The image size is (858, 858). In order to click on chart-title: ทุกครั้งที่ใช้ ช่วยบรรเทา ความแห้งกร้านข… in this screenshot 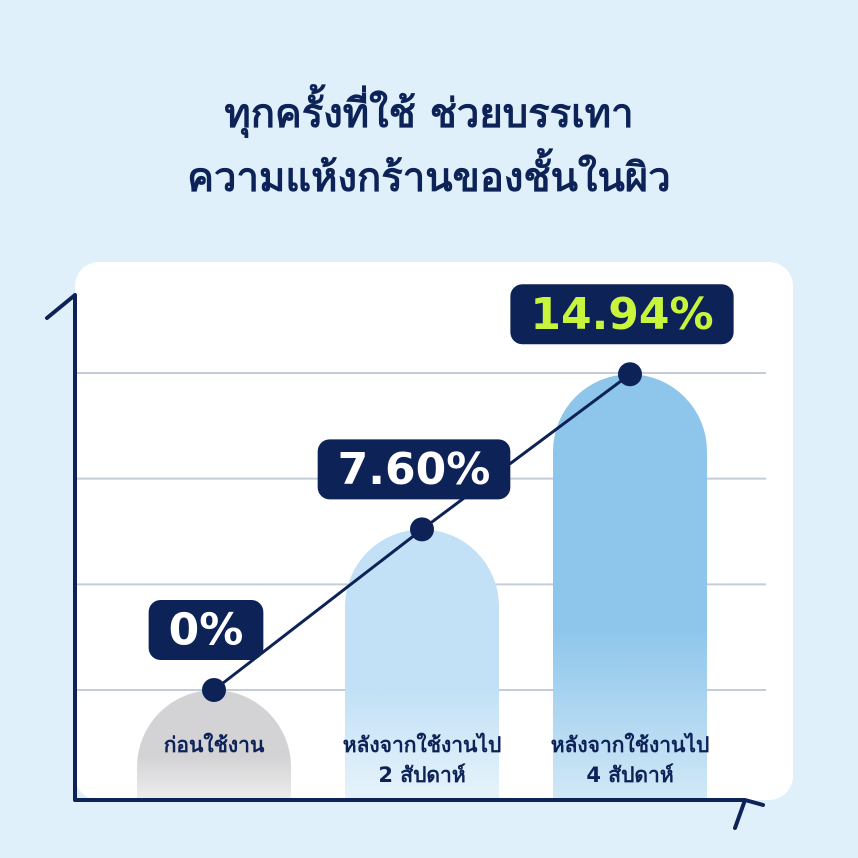, I will do `click(429, 146)`.